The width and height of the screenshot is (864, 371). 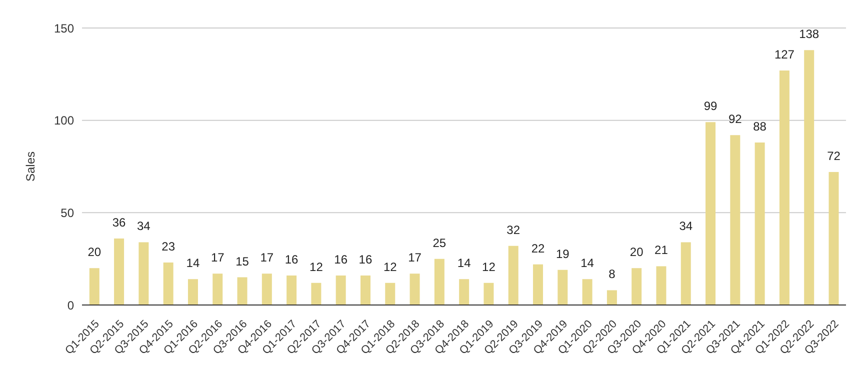 What do you see at coordinates (513, 229) in the screenshot?
I see `data-label: 32` at bounding box center [513, 229].